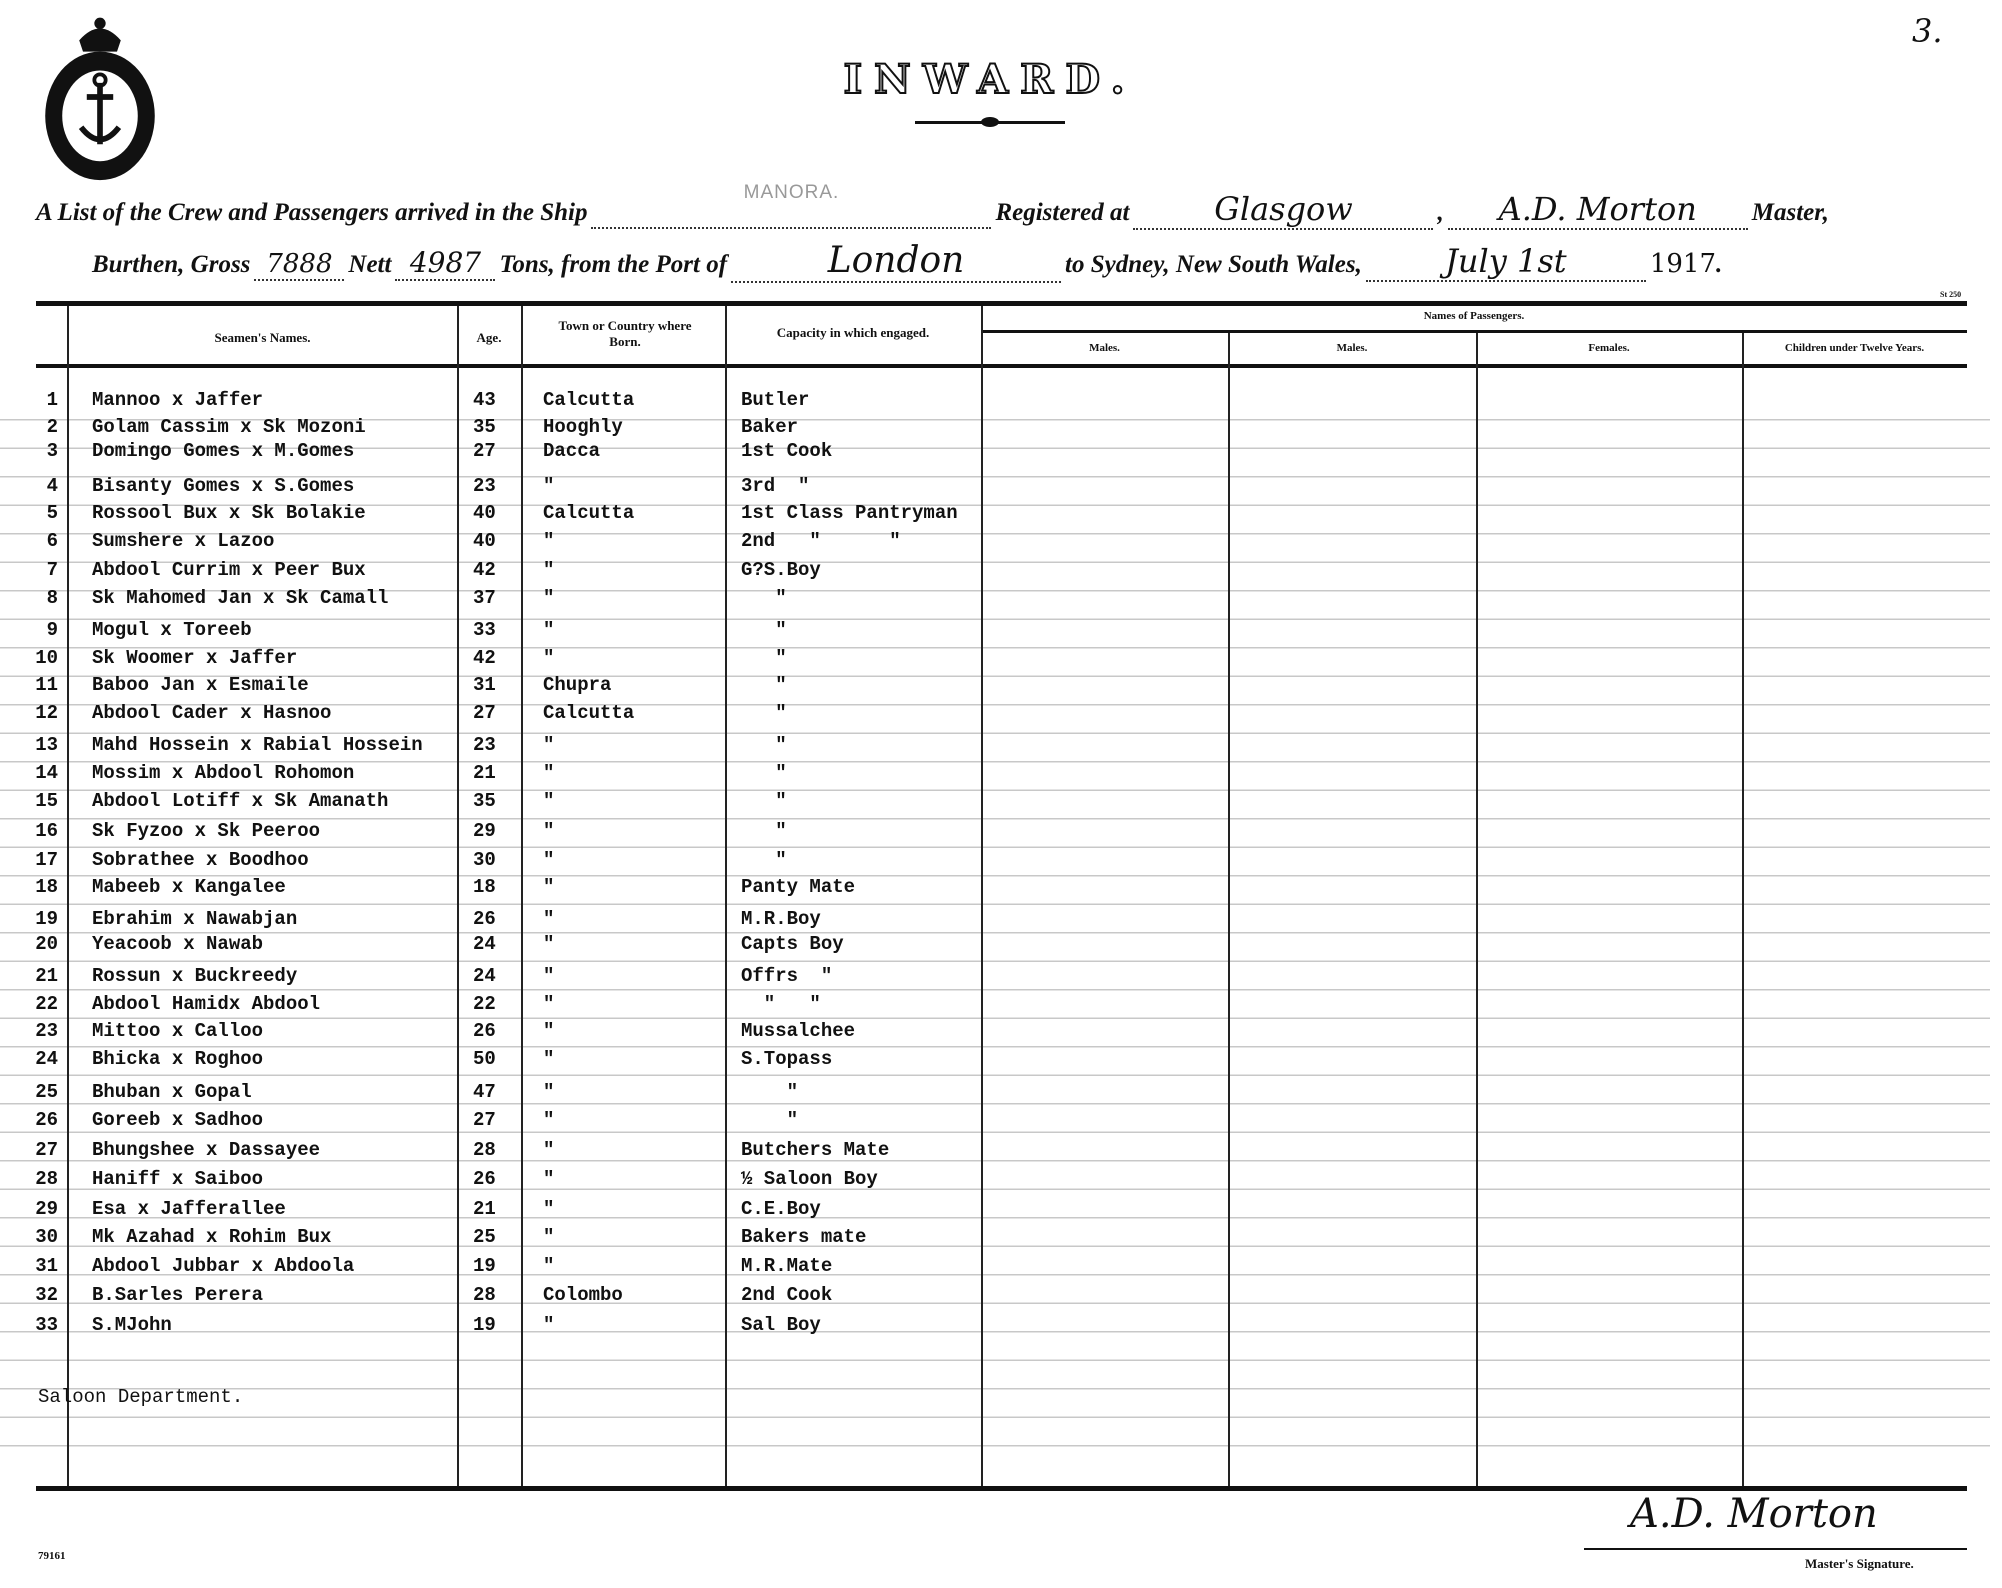  I want to click on row-number: 18, so click(46, 887).